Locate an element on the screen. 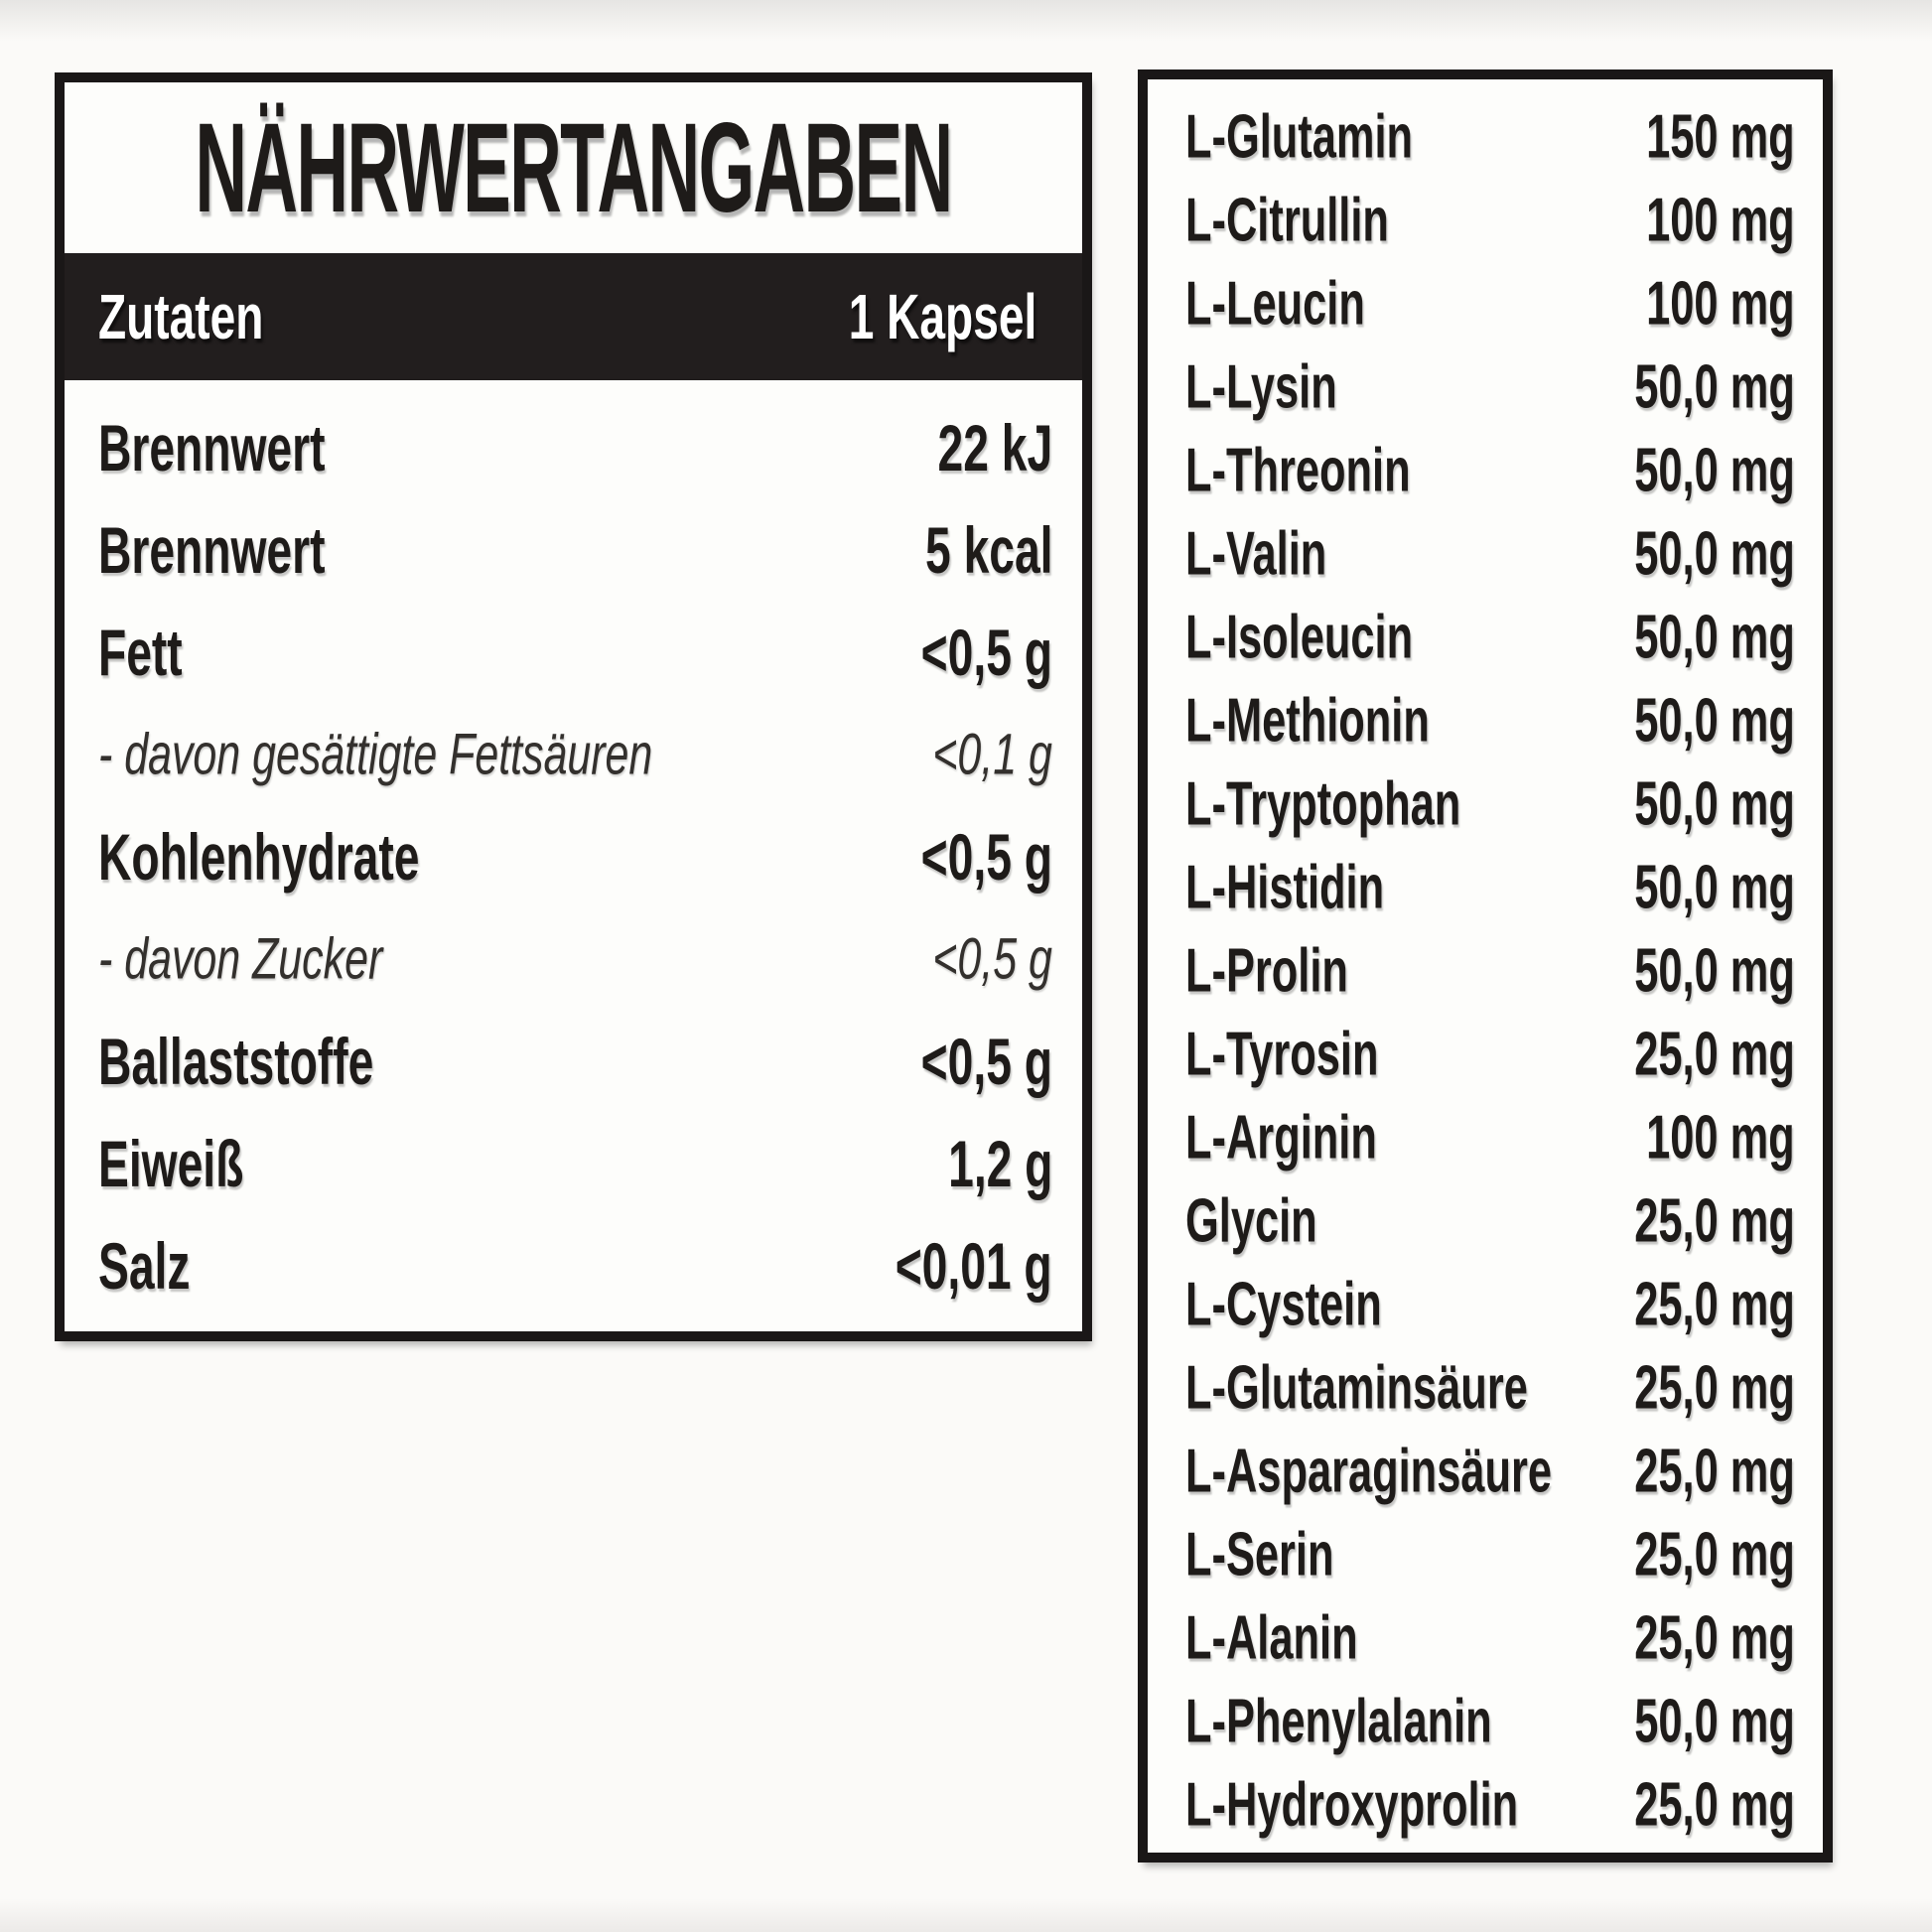 The height and width of the screenshot is (1932, 1932). row-label: L-Lysin is located at coordinates (1261, 387).